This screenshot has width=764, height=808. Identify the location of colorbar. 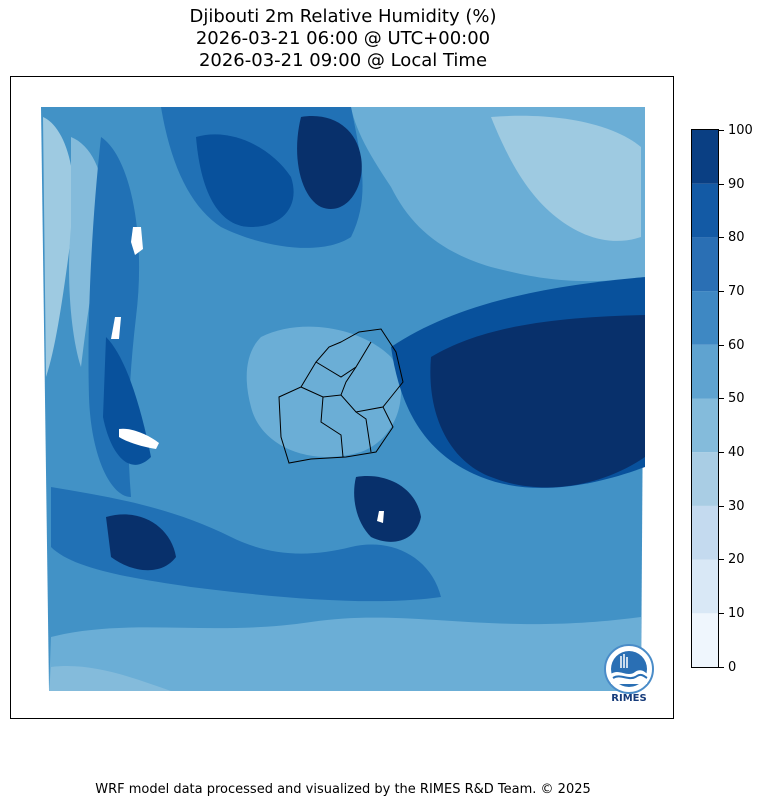
(705, 398).